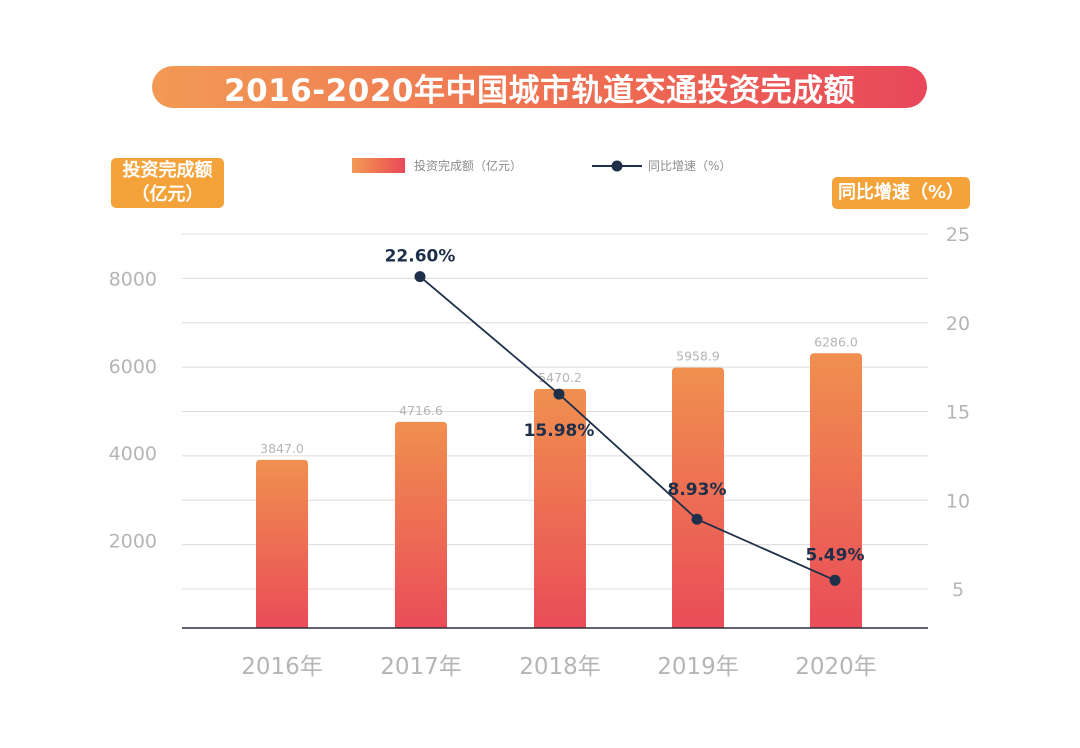 This screenshot has width=1080, height=748. I want to click on legend-line-label: 同比增速（%）, so click(690, 166).